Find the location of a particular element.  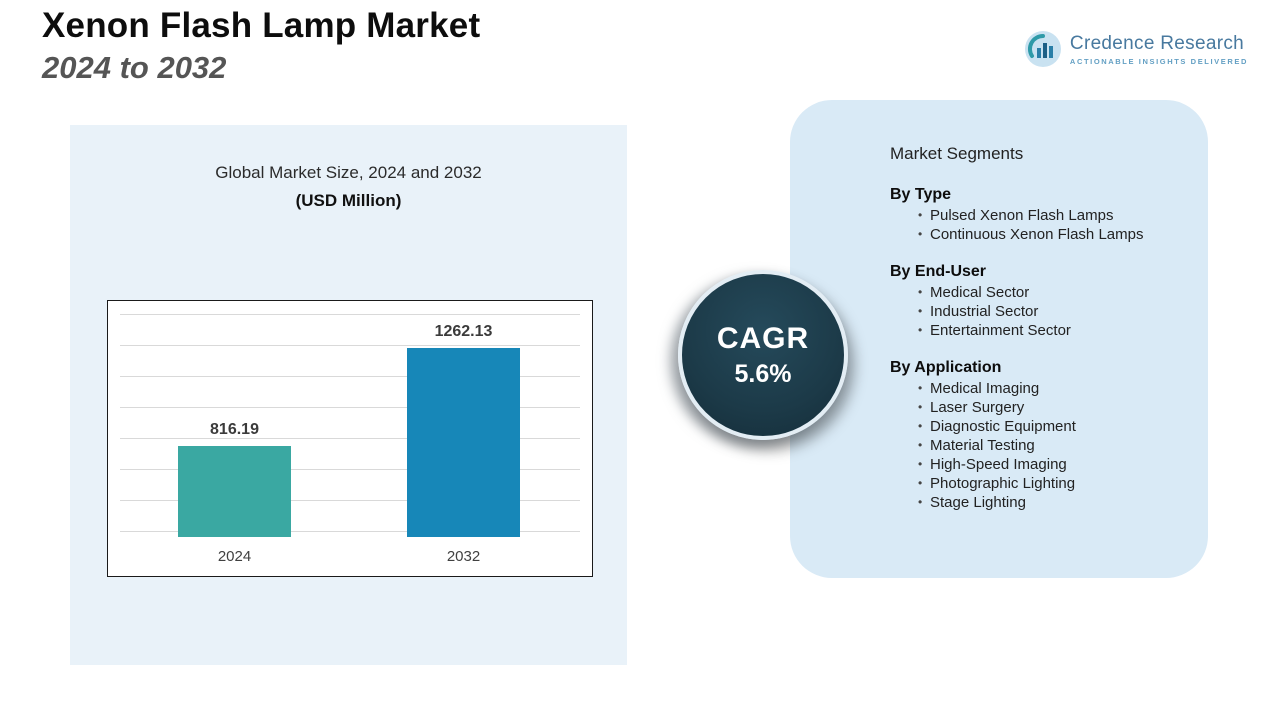

segment-item: Laser Surgery is located at coordinates (1045, 407).